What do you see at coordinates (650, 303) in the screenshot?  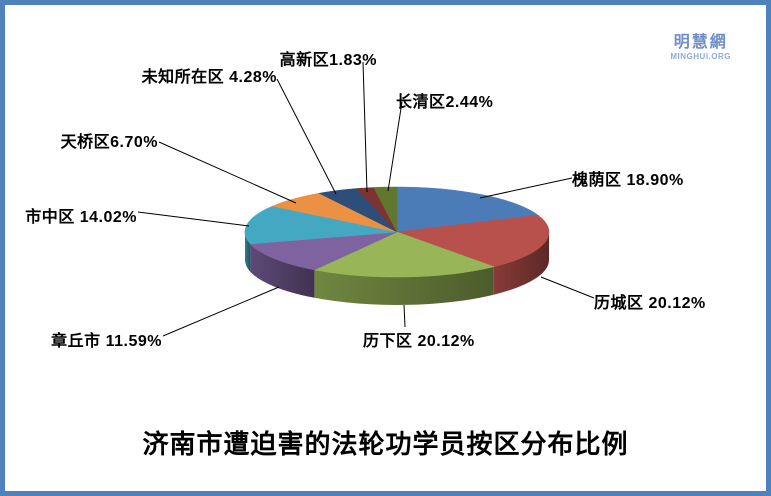 I see `slice-label-licheng: 历城区 20.12%` at bounding box center [650, 303].